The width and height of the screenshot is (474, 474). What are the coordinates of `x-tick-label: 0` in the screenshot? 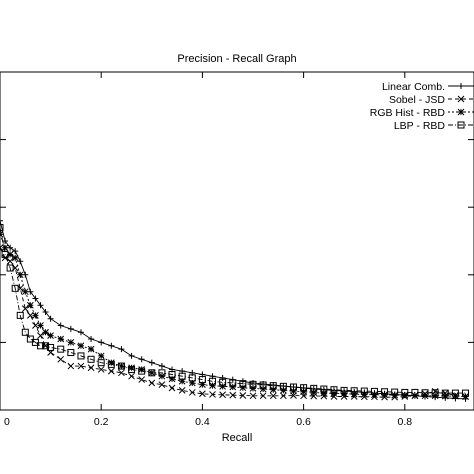 It's located at (7, 422).